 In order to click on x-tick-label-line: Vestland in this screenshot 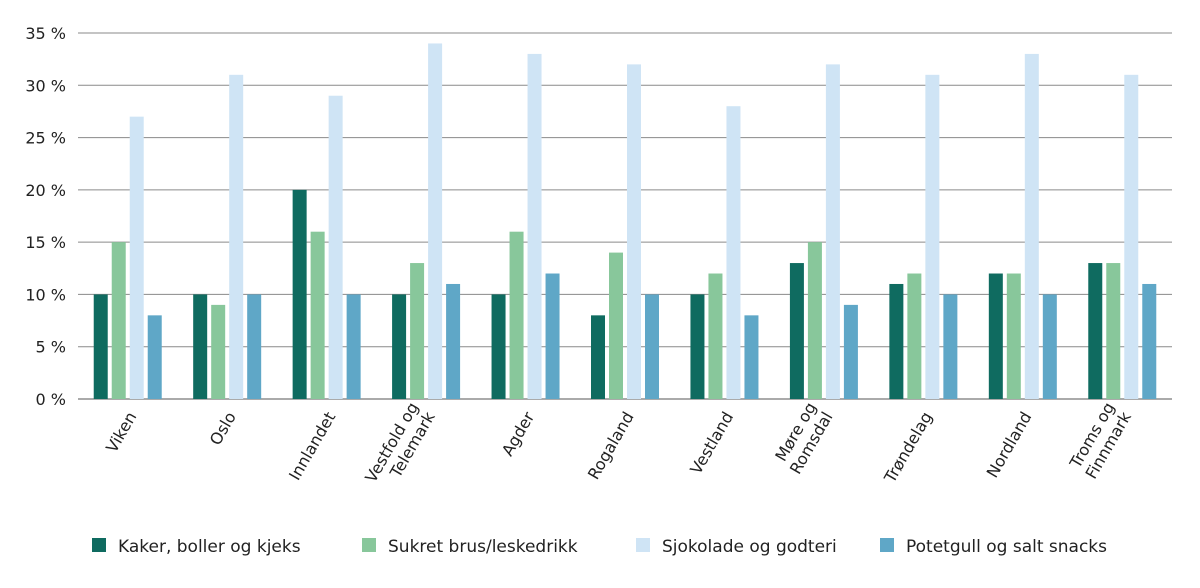, I will do `click(711, 443)`.